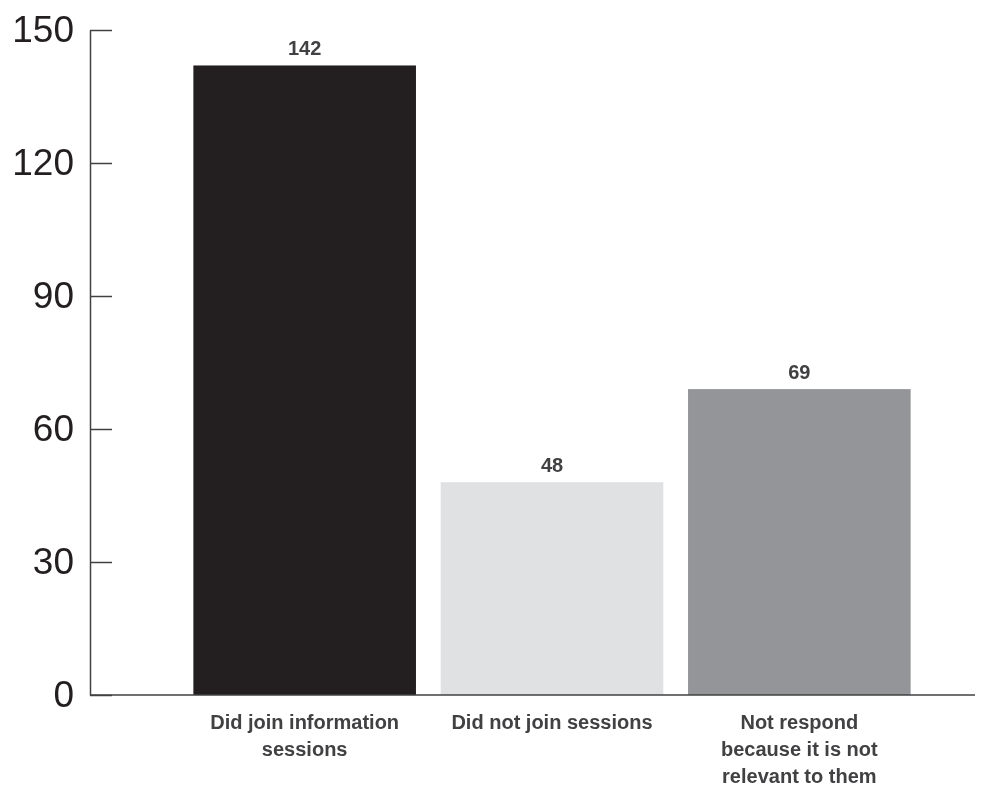  Describe the element at coordinates (53, 429) in the screenshot. I see `y-tick-label: 60` at that location.